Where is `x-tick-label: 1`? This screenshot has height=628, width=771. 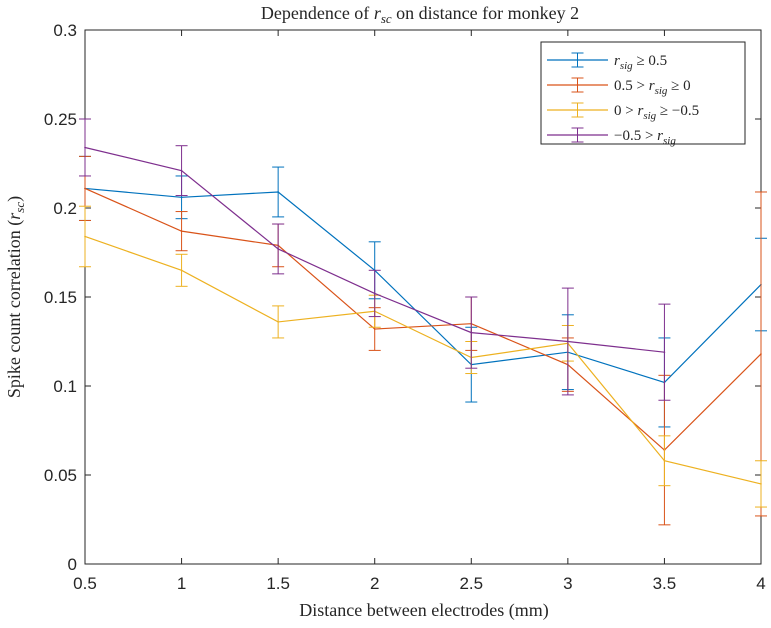
x-tick-label: 1 is located at coordinates (181, 583).